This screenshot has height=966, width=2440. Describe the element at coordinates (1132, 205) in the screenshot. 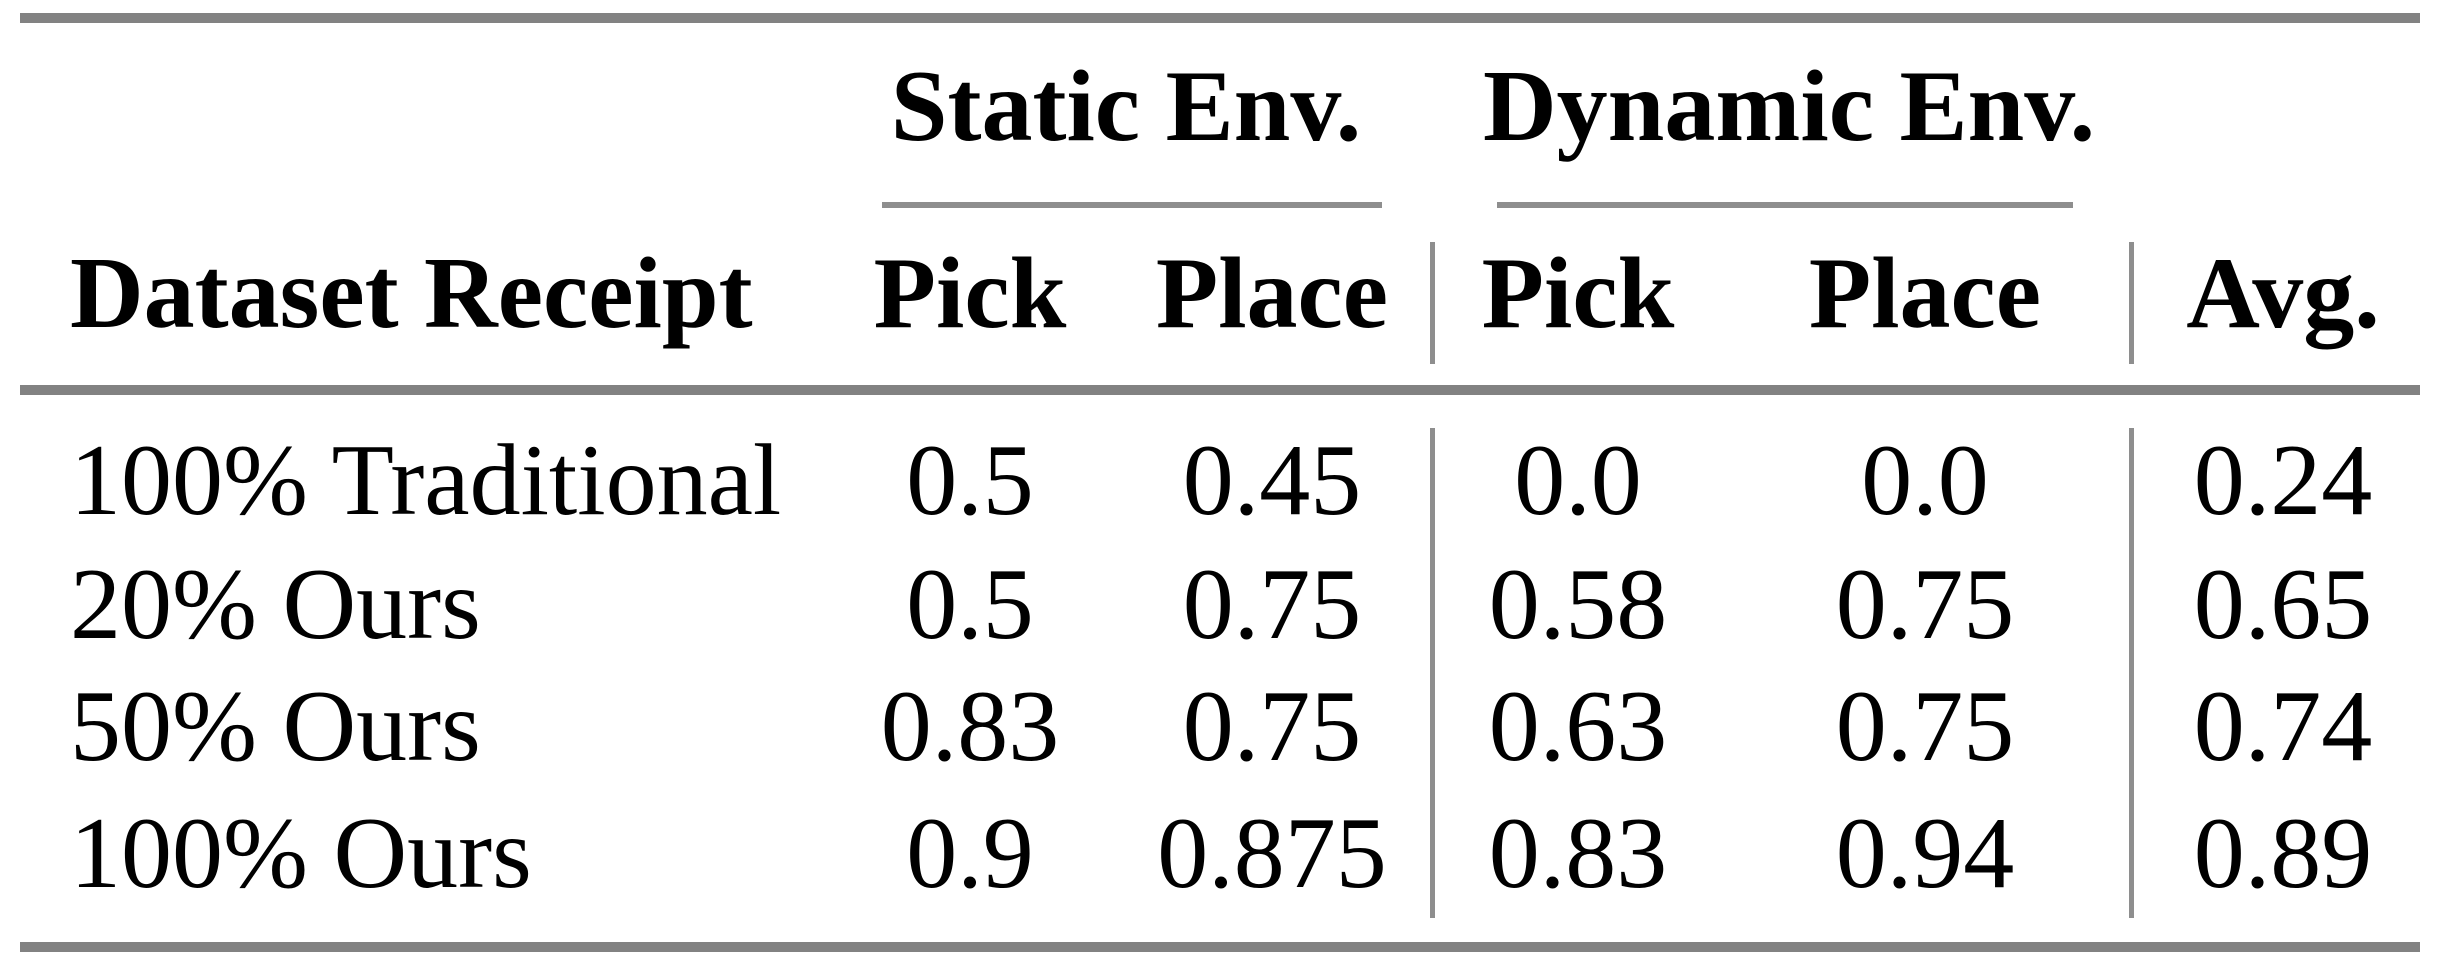

I see `cmidrule-static-env` at that location.